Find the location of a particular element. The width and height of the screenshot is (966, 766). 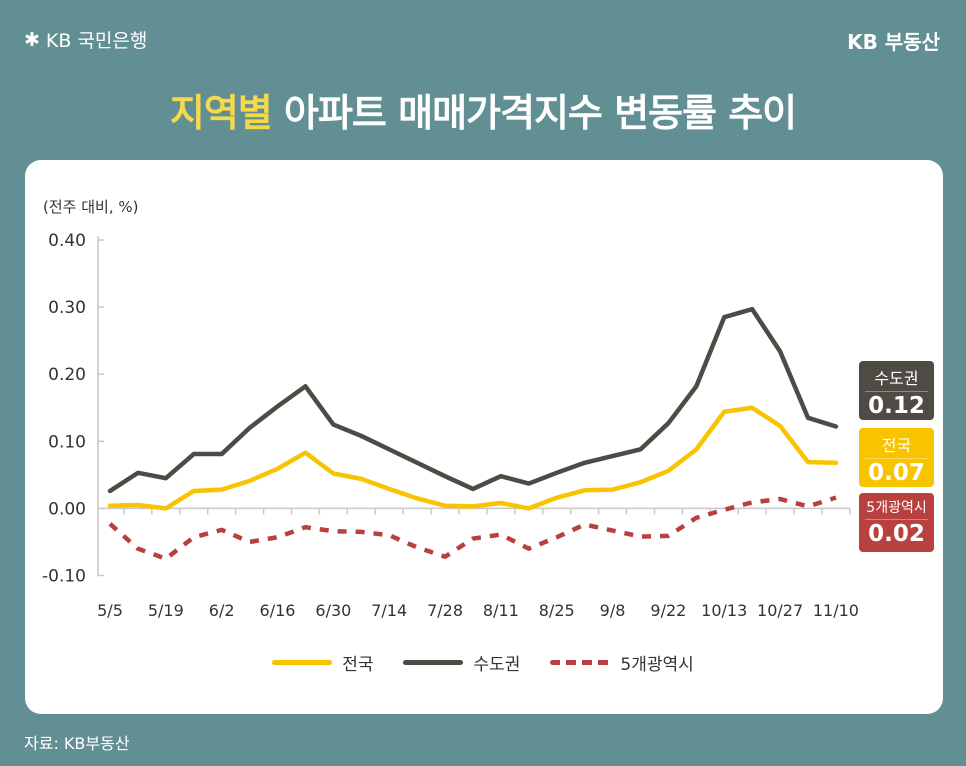

x-tick-label: 8/25 is located at coordinates (557, 610).